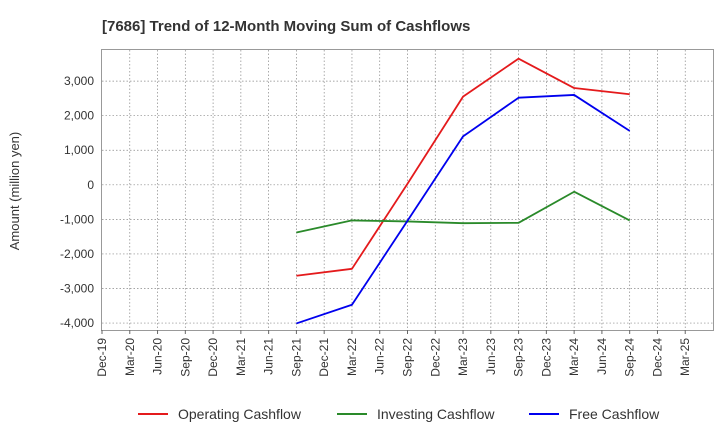 Image resolution: width=720 pixels, height=440 pixels. What do you see at coordinates (79, 81) in the screenshot?
I see `y-tick-label: 3,000` at bounding box center [79, 81].